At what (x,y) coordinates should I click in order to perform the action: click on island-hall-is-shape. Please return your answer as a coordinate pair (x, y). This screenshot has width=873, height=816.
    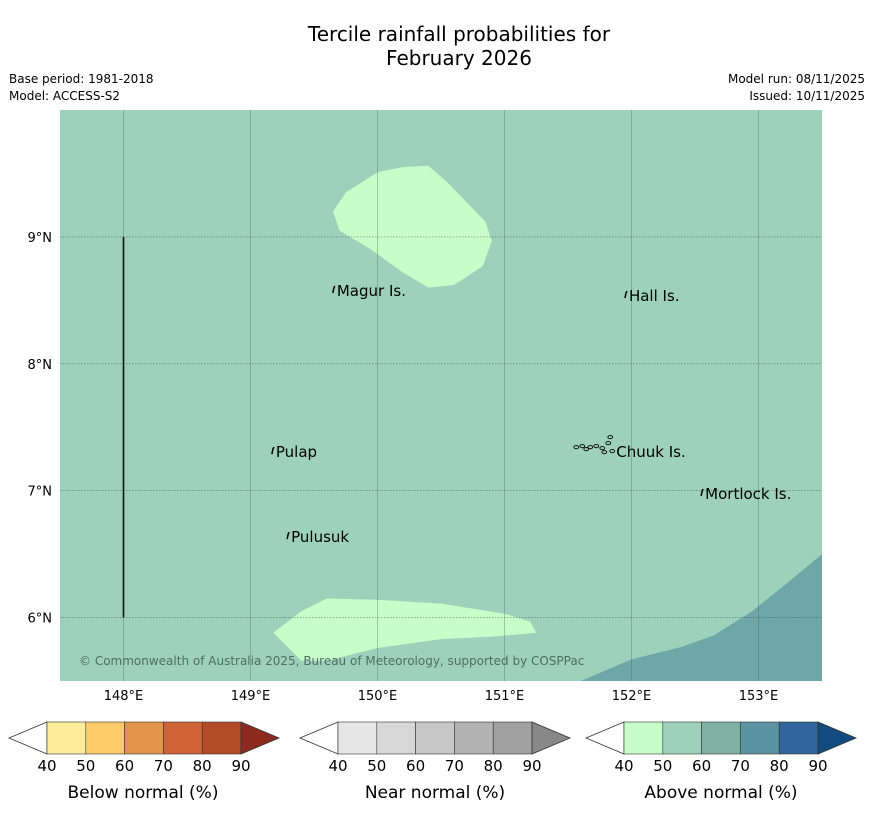
    Looking at the image, I should click on (626, 294).